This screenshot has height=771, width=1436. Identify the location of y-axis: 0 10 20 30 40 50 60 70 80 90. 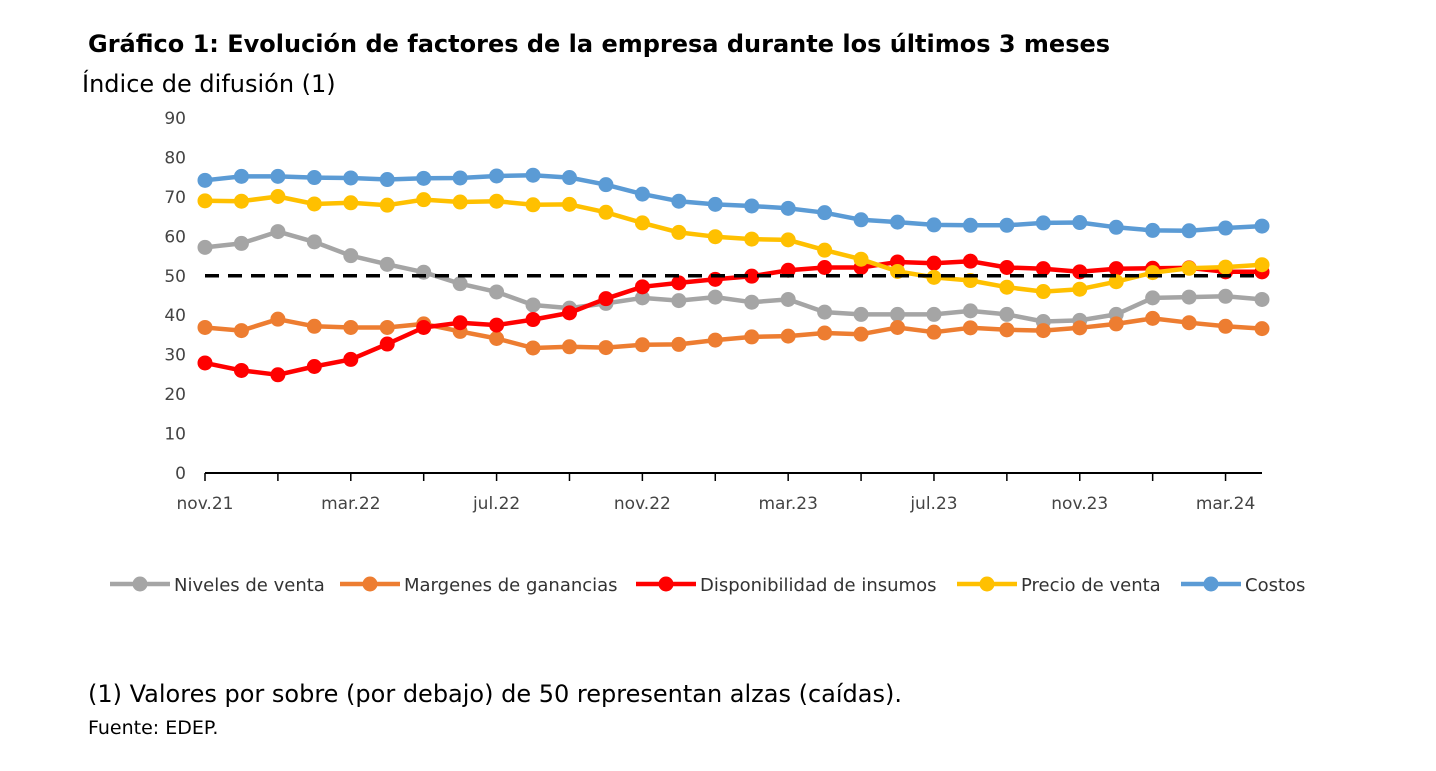
(175, 296).